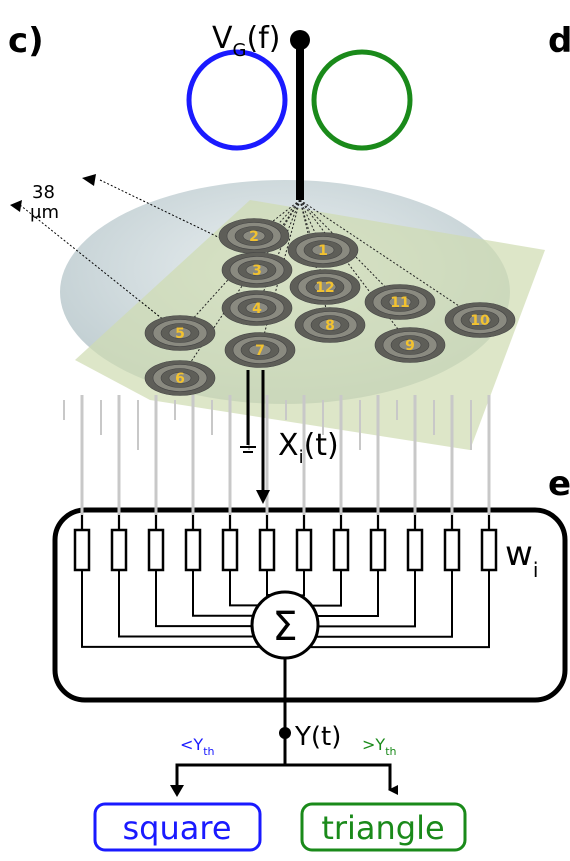  I want to click on class-label: square, so click(176, 828).